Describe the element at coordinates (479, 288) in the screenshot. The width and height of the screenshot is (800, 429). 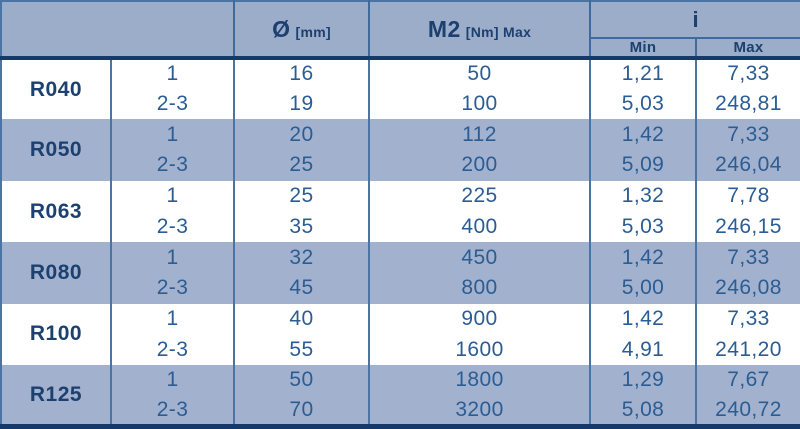
I see `table-cell: 800` at that location.